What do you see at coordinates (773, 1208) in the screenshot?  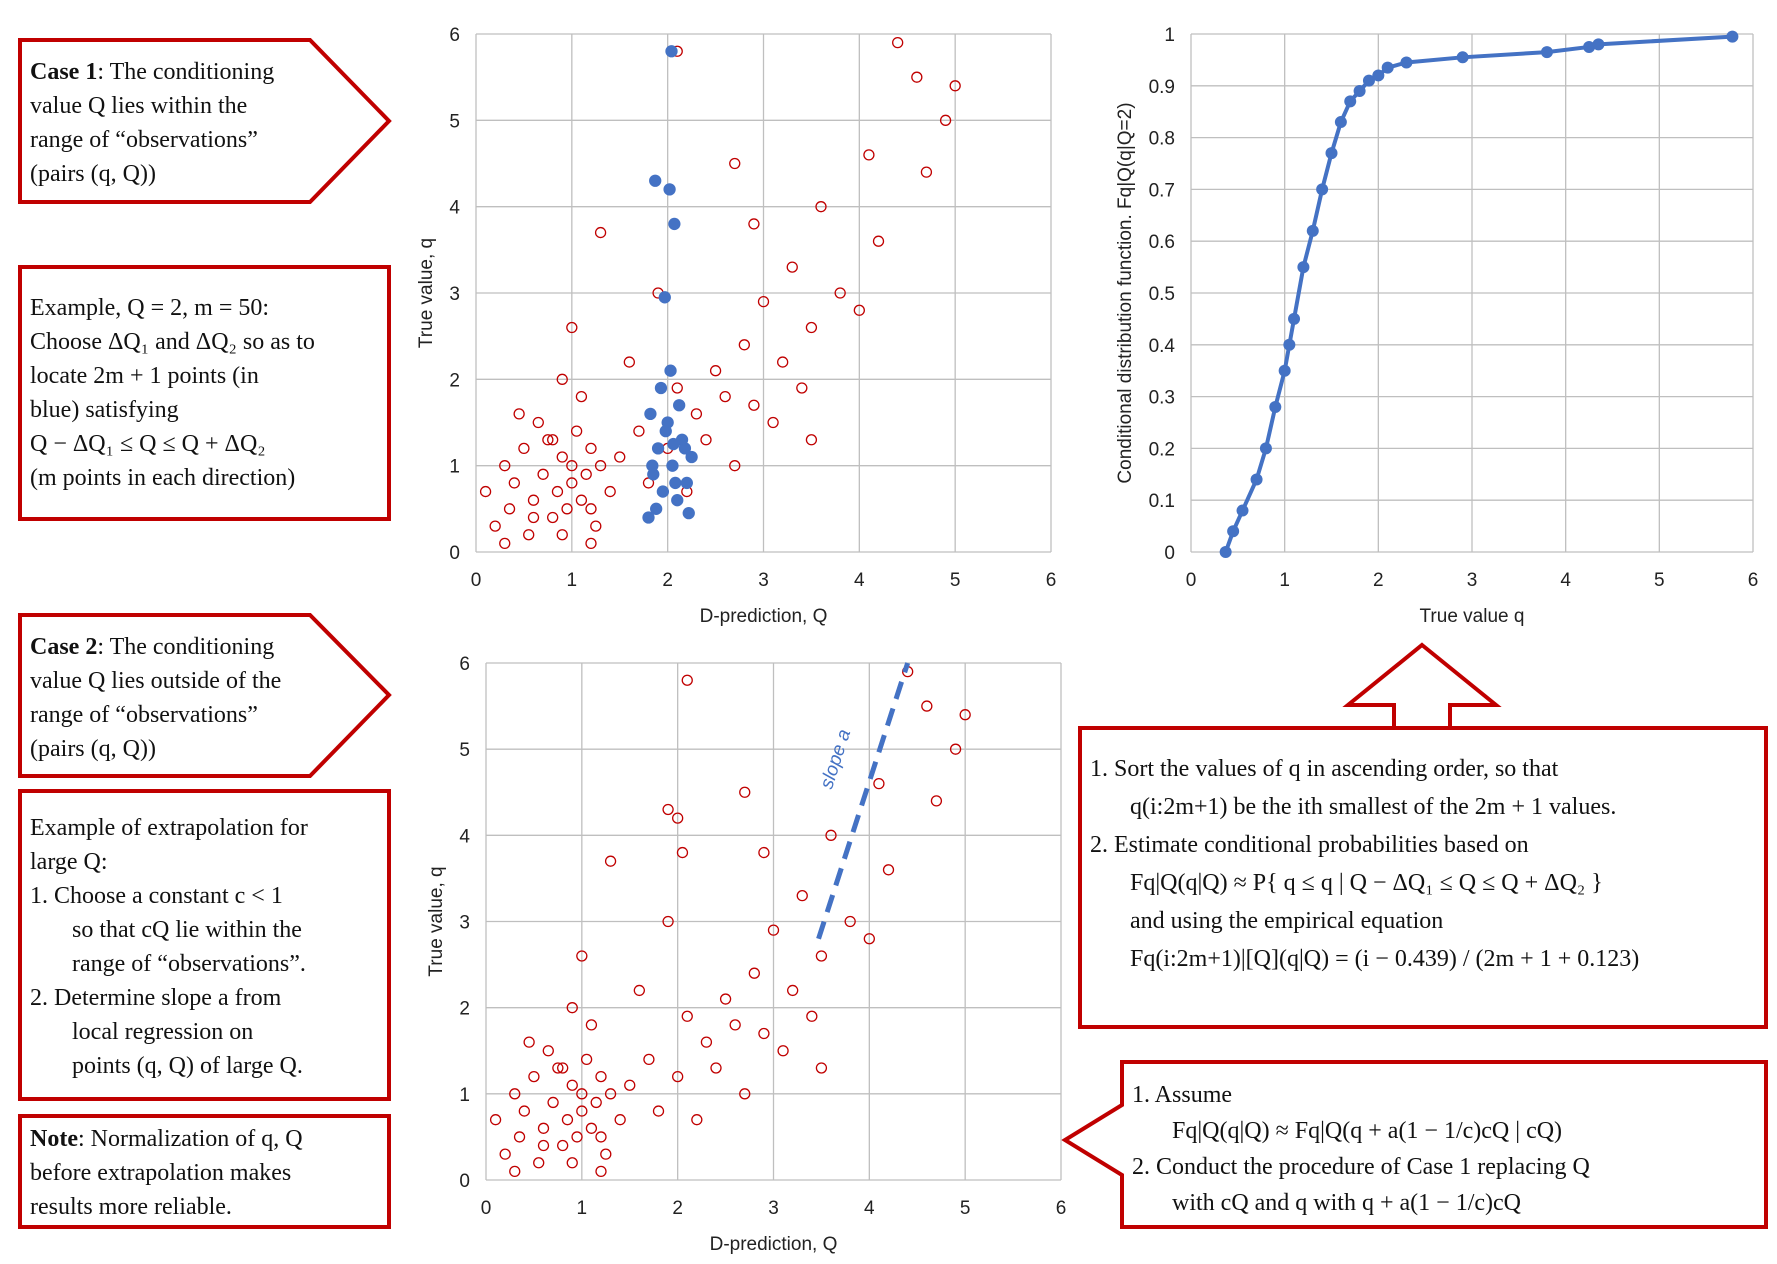 I see `x-tick-label: 3` at bounding box center [773, 1208].